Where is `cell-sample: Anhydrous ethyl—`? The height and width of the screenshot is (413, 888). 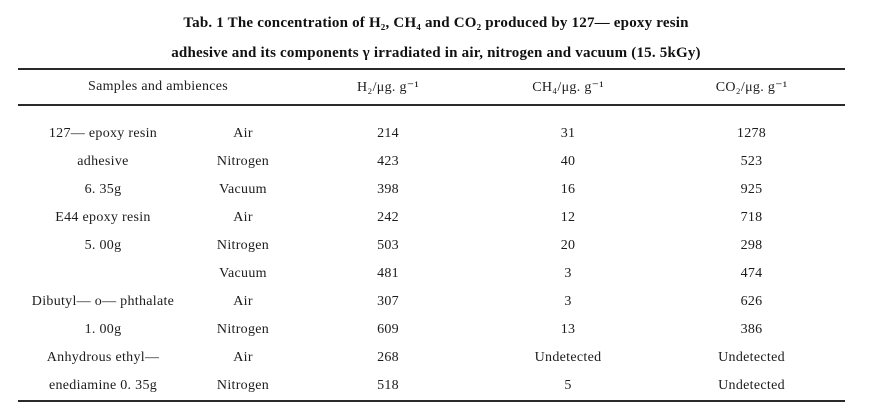 cell-sample: Anhydrous ethyl— is located at coordinates (103, 357).